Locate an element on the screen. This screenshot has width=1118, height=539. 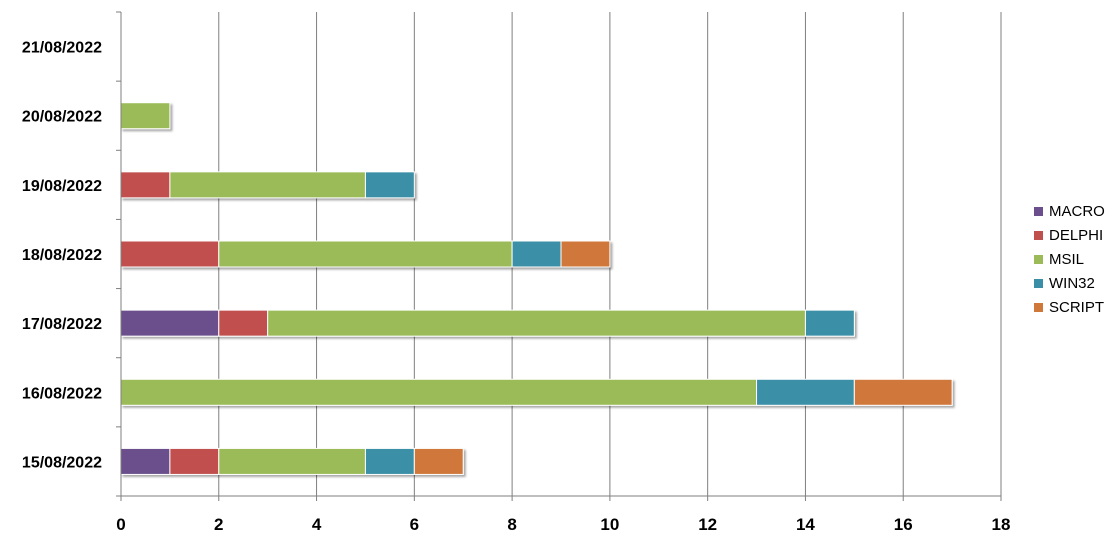
x-tick-label: 0 is located at coordinates (120, 524).